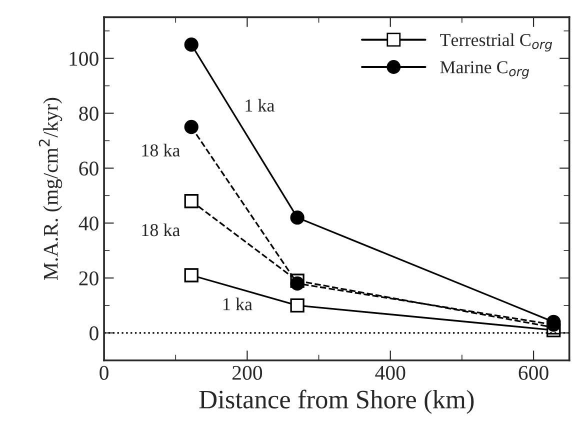 Image resolution: width=578 pixels, height=429 pixels. Describe the element at coordinates (336, 402) in the screenshot. I see `x-axis-title: Distance from Shore (km)` at that location.